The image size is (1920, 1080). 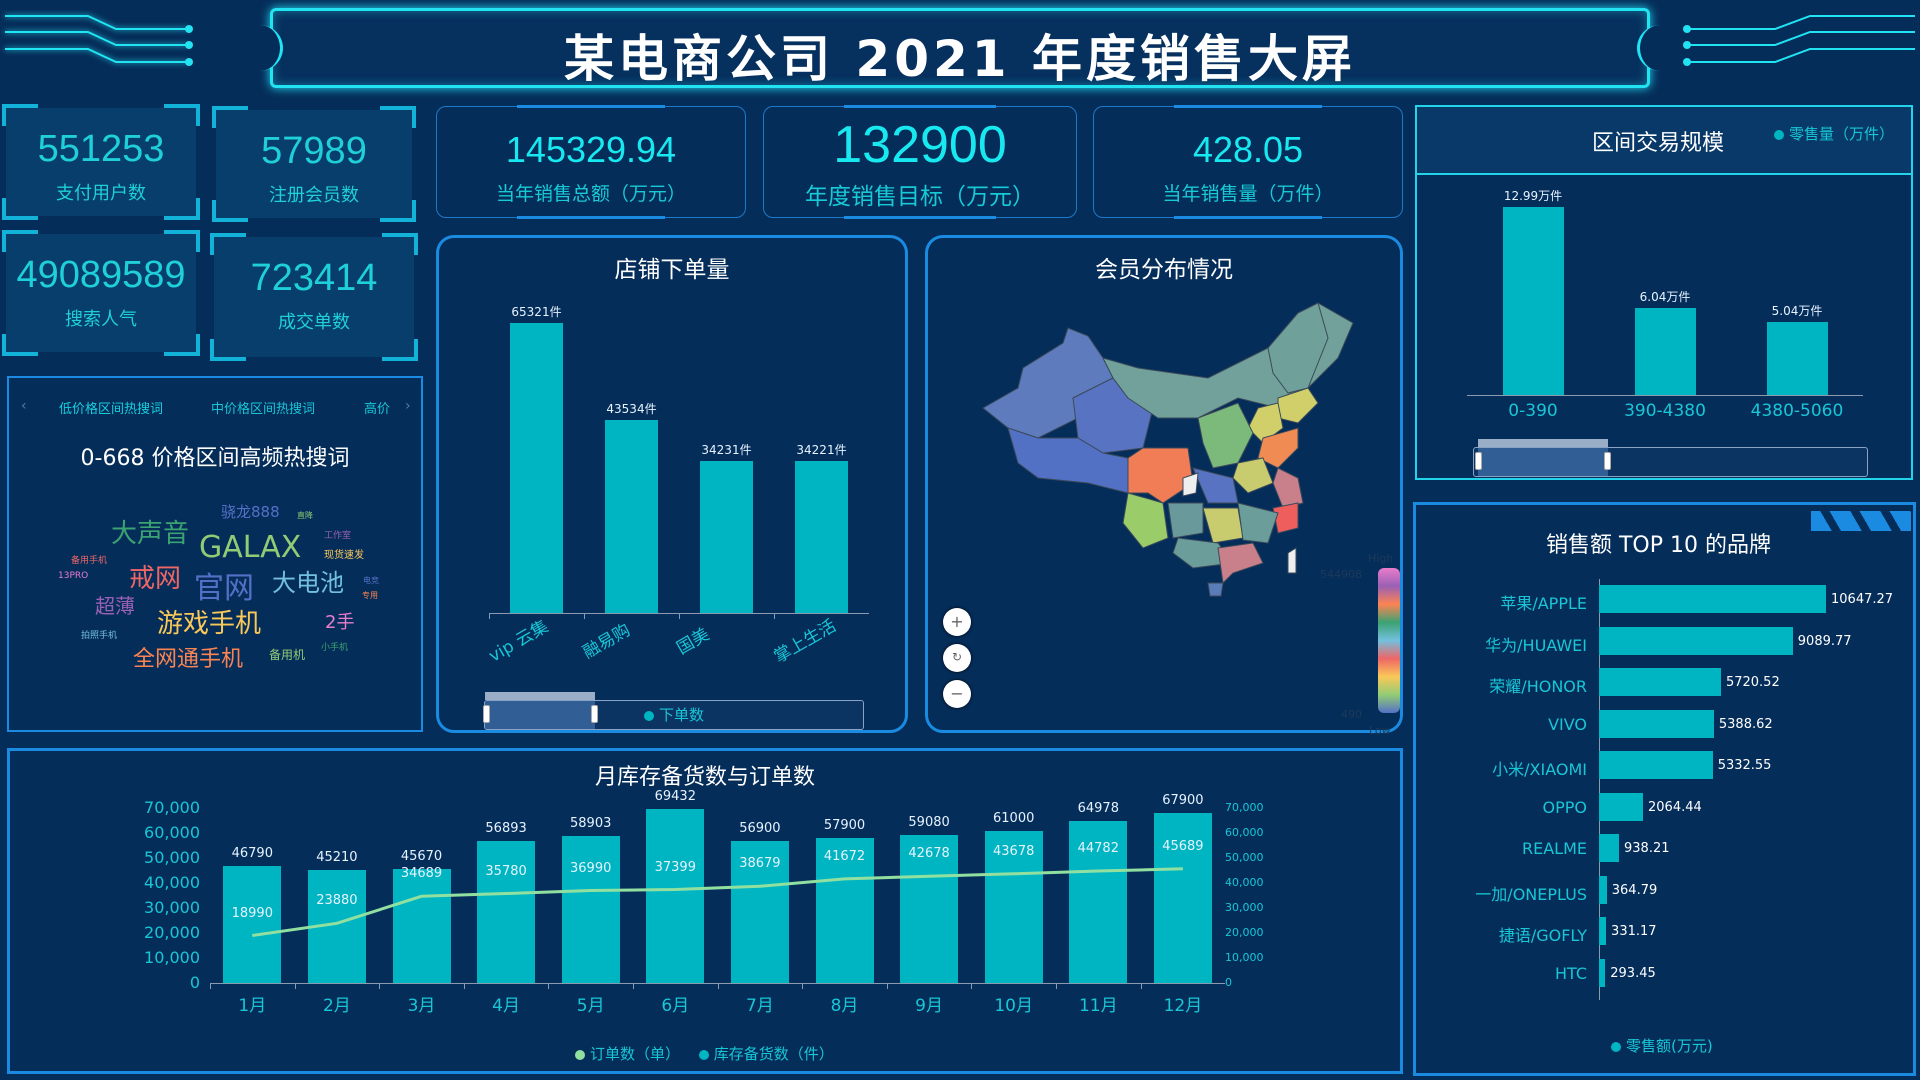 What do you see at coordinates (99, 636) in the screenshot?
I see `hot-word: 拍照手机` at bounding box center [99, 636].